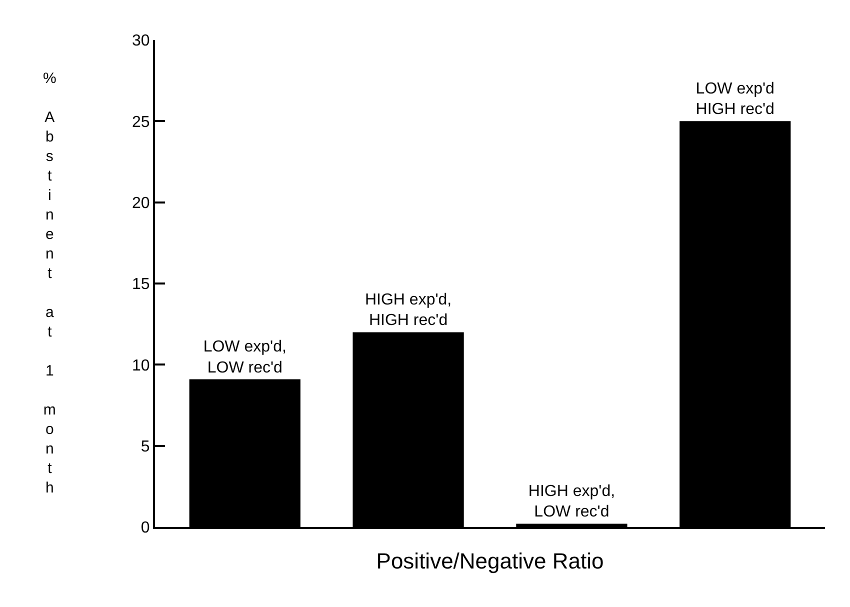  Describe the element at coordinates (141, 203) in the screenshot. I see `y-tick-label: 20` at that location.